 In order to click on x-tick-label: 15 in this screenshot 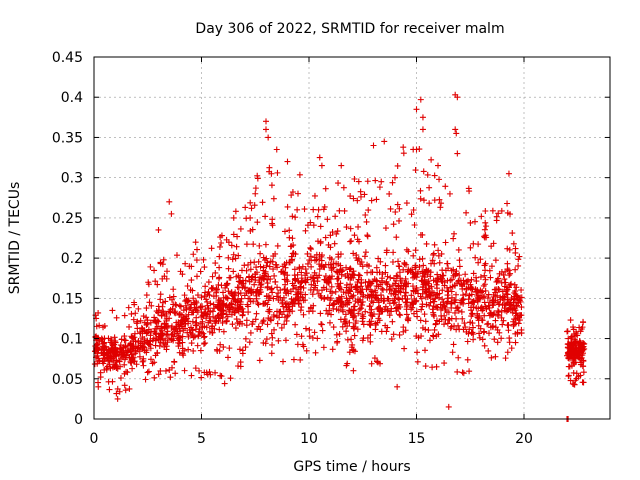, I will do `click(417, 439)`.